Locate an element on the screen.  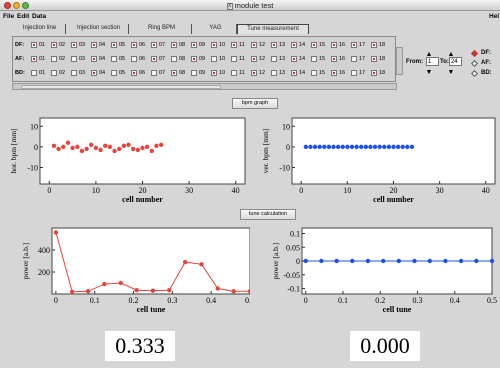
bpm-number: 09 is located at coordinates (202, 73).